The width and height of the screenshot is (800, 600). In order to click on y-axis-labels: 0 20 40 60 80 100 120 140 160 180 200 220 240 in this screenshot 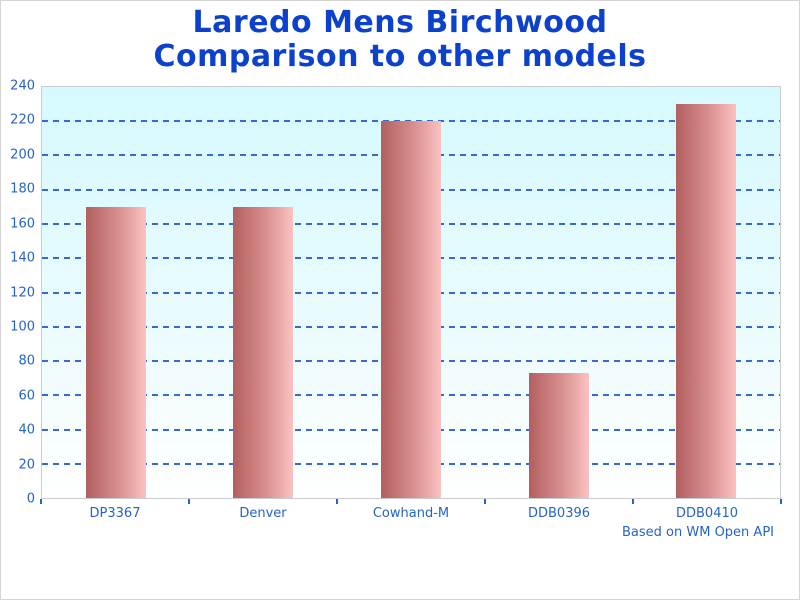, I will do `click(19, 293)`.